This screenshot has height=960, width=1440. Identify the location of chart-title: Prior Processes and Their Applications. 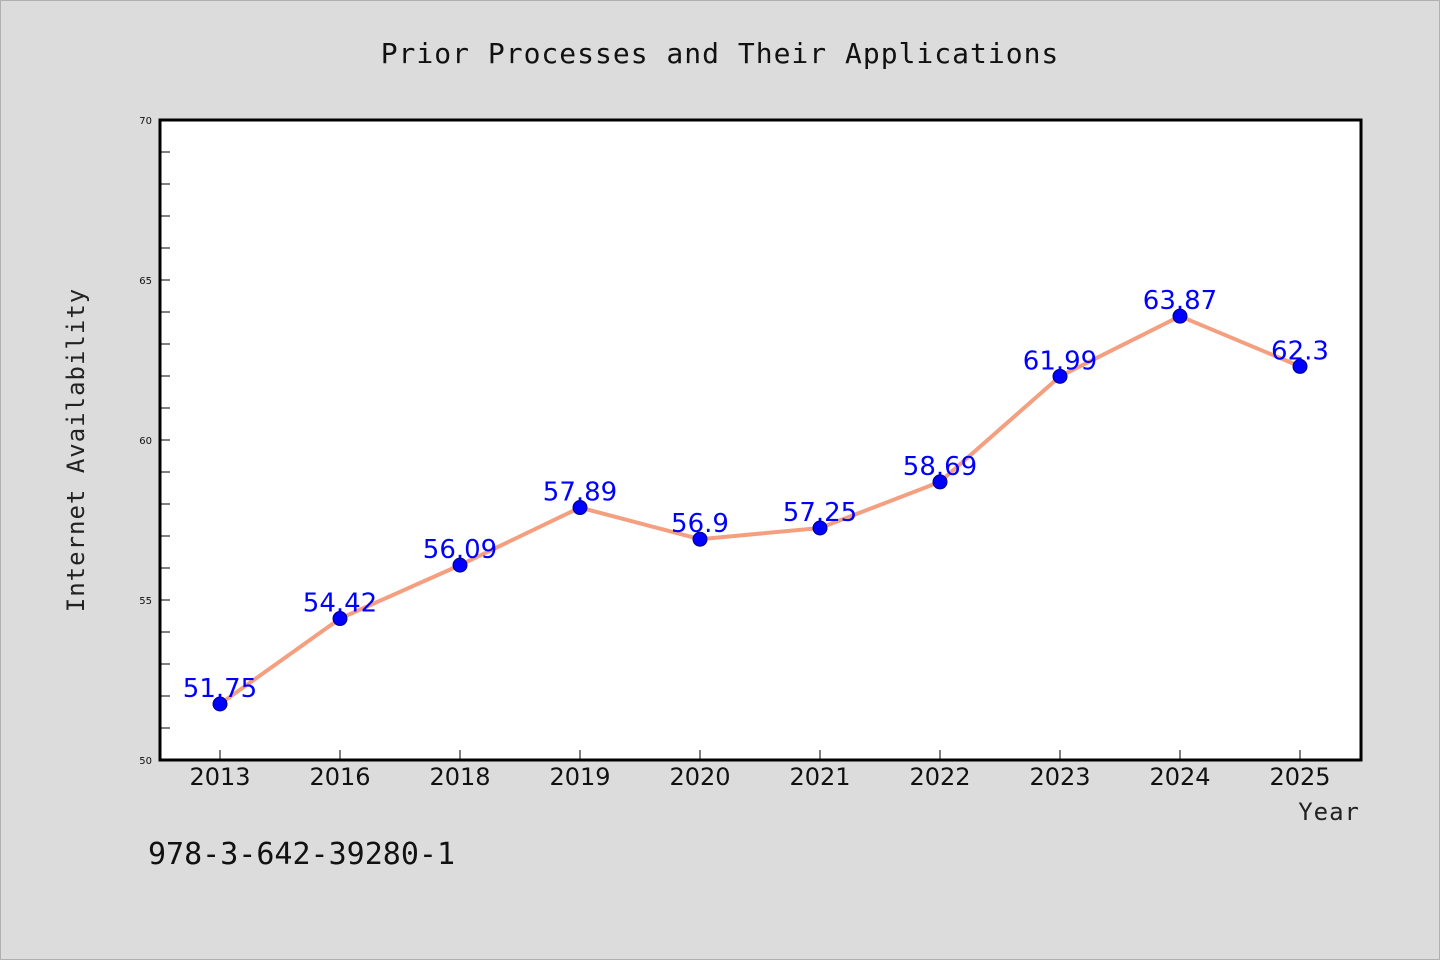
(720, 53).